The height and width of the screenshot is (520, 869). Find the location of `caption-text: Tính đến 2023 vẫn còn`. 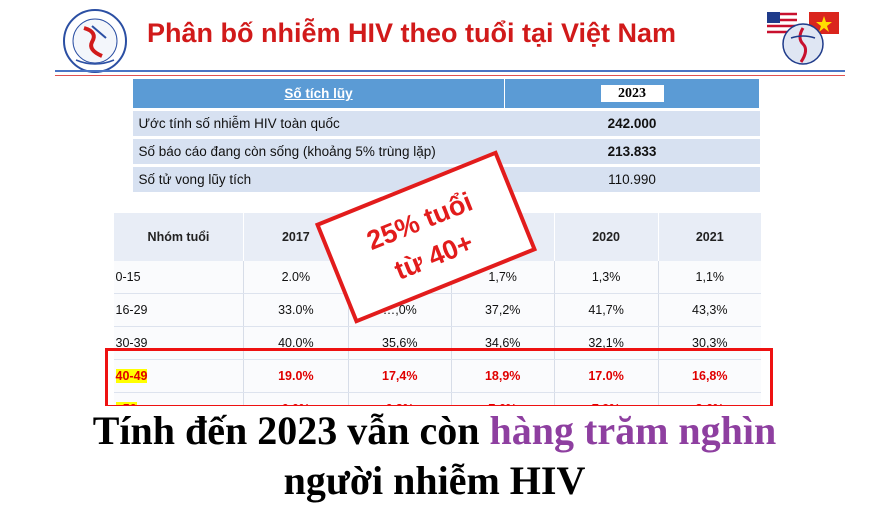

caption-text: Tính đến 2023 vẫn còn is located at coordinates (291, 430).